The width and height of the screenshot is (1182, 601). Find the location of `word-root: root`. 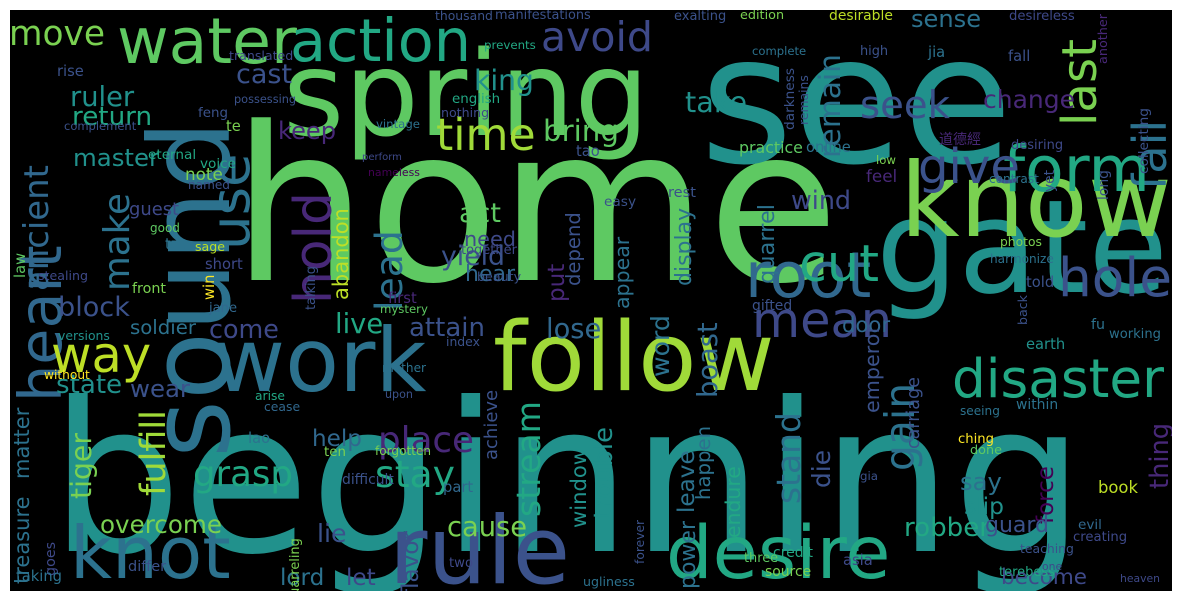

word-root: root is located at coordinates (808, 275).